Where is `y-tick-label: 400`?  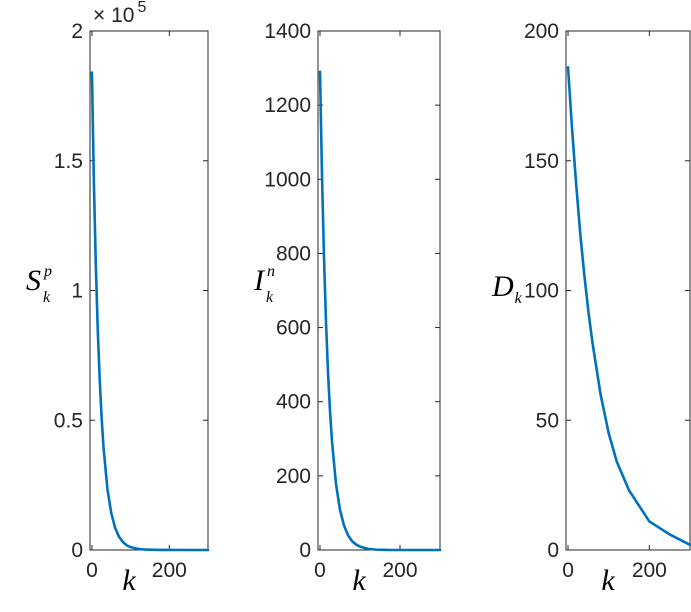 y-tick-label: 400 is located at coordinates (293, 402).